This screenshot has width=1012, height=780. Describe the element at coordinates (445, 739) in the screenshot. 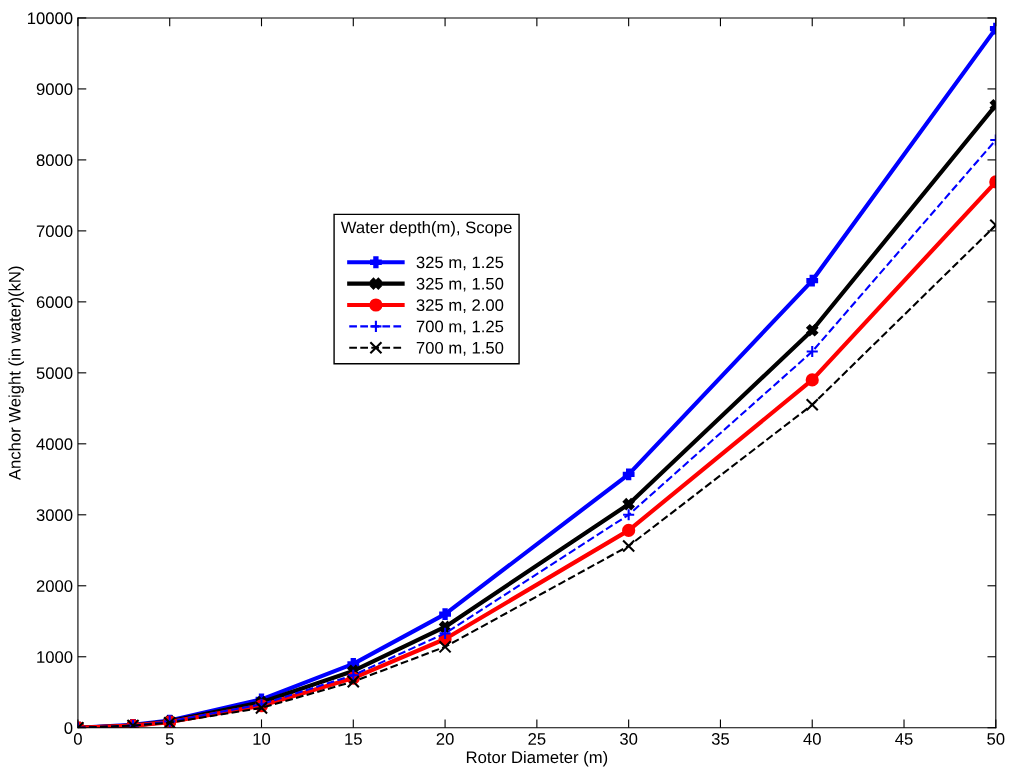

I see `x-tick-label: 20` at that location.